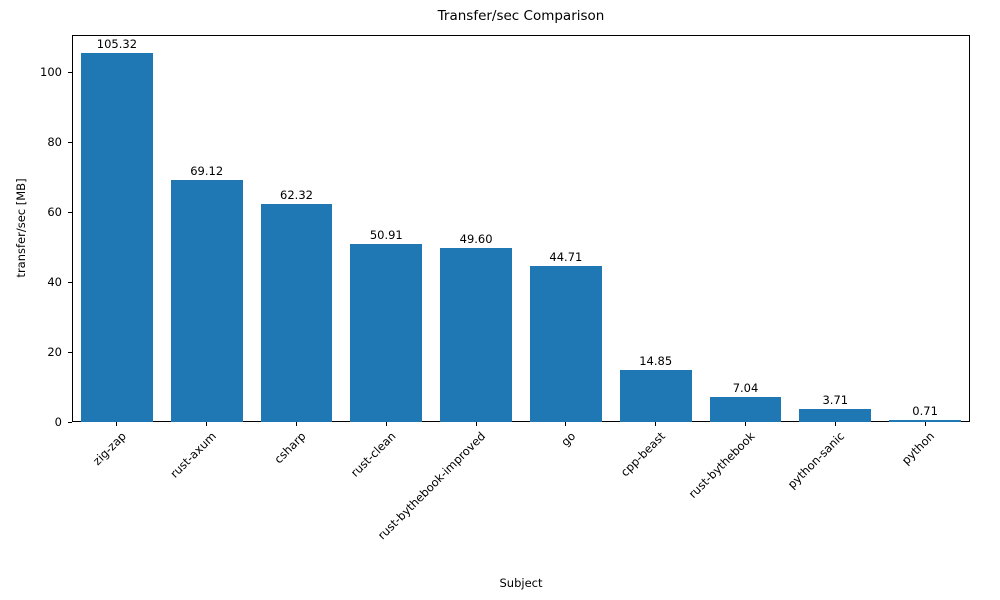  I want to click on x-tick-label: rust-axum, so click(192, 455).